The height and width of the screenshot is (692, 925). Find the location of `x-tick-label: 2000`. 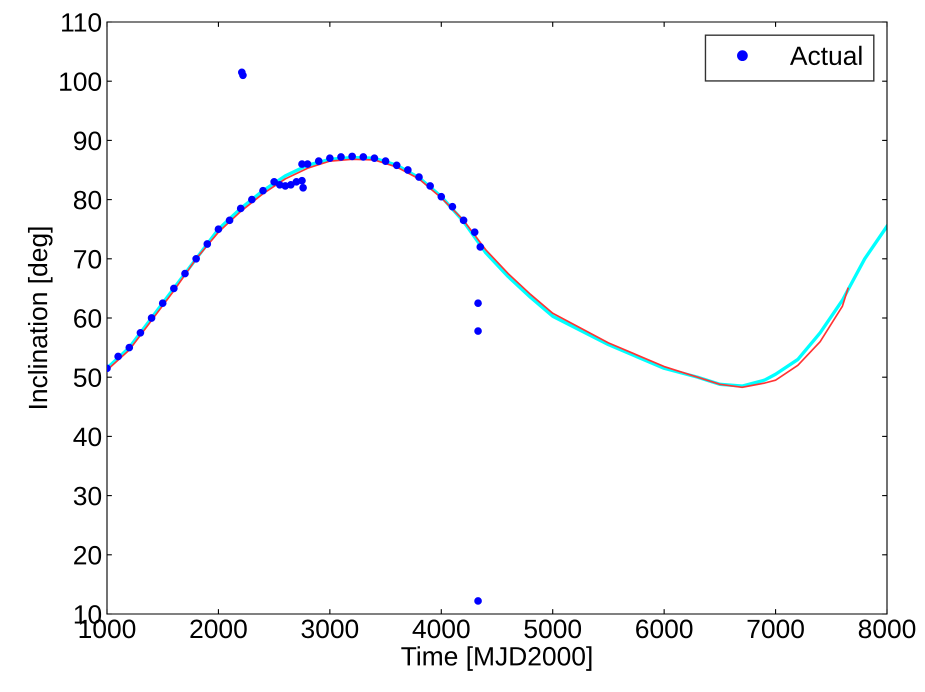

x-tick-label: 2000 is located at coordinates (218, 629).